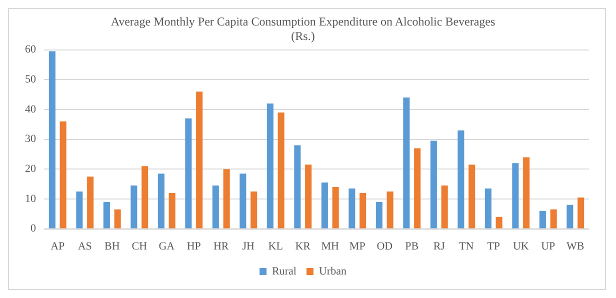 The width and height of the screenshot is (616, 298). Describe the element at coordinates (303, 21) in the screenshot. I see `text: Average Monthly Per Capita Consumption Expenditure on Alcoholic Beverages` at that location.